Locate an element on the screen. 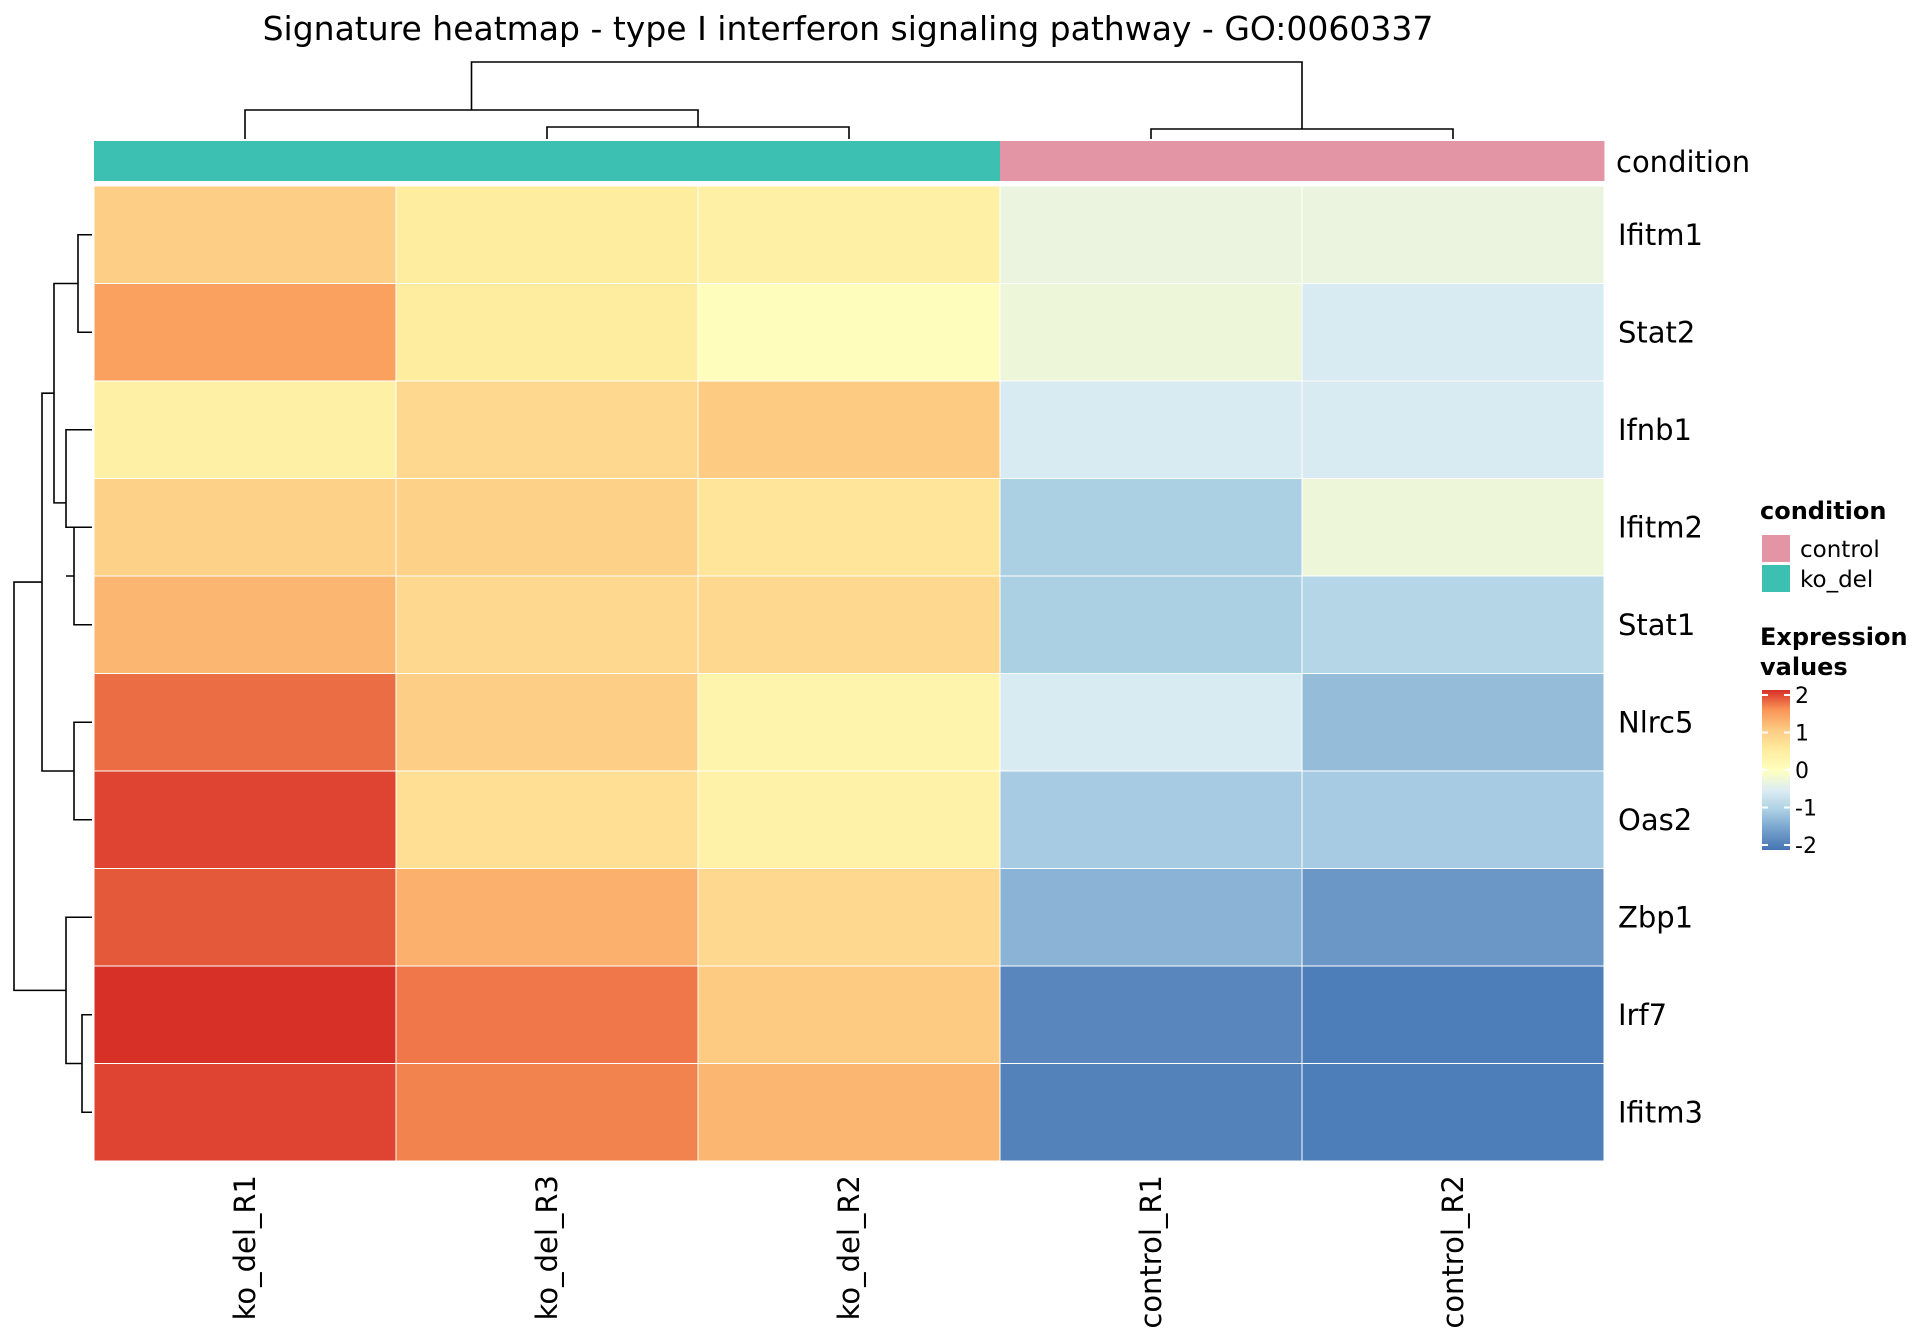 This screenshot has height=1344, width=1920. annotation-legend-title: condition is located at coordinates (1823, 511).